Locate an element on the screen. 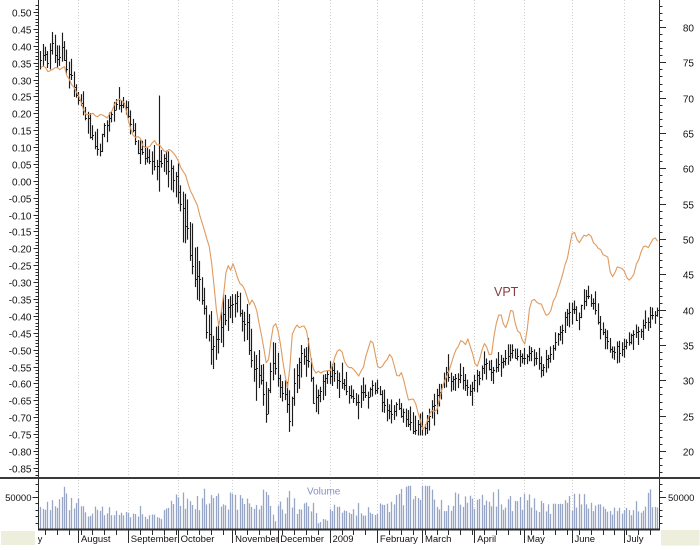 The width and height of the screenshot is (700, 550). right-axis-label: 70 is located at coordinates (689, 100).